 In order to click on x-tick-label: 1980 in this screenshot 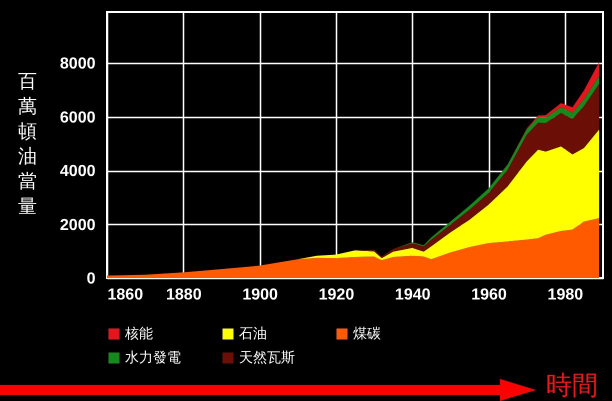, I will do `click(566, 295)`.